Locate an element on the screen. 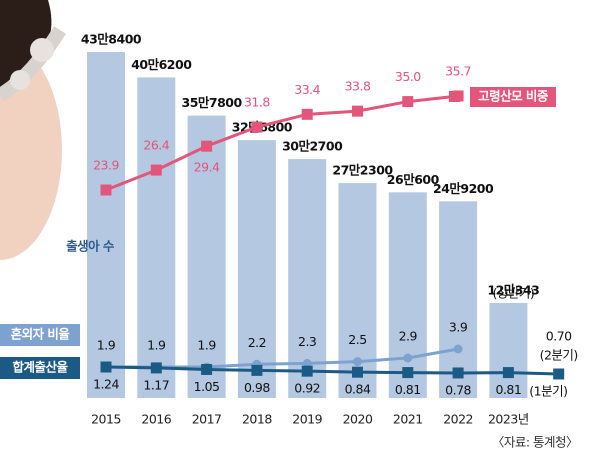 The width and height of the screenshot is (591, 469). value-label: 2.2 is located at coordinates (257, 342).